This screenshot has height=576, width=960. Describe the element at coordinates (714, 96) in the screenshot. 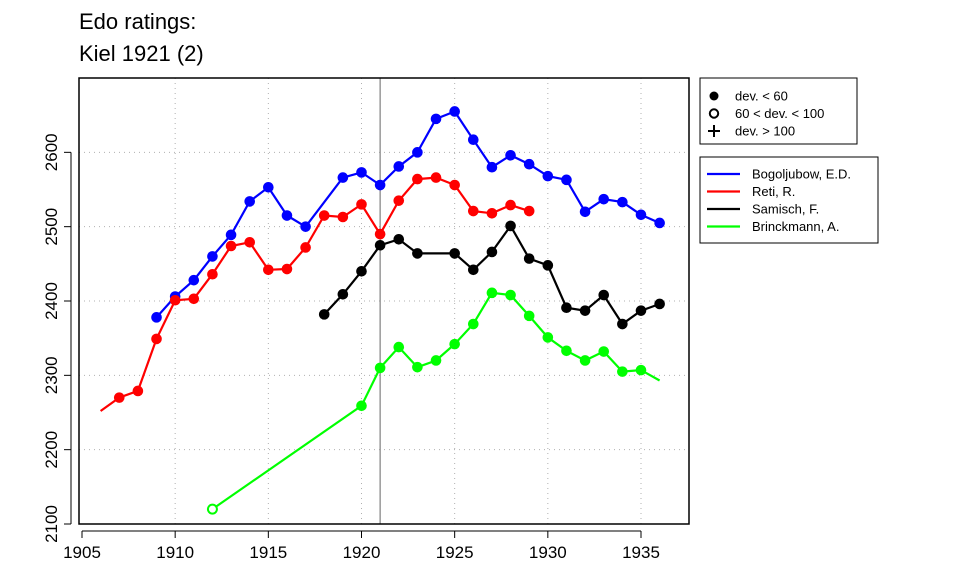

I see `legend-marker-filled` at that location.